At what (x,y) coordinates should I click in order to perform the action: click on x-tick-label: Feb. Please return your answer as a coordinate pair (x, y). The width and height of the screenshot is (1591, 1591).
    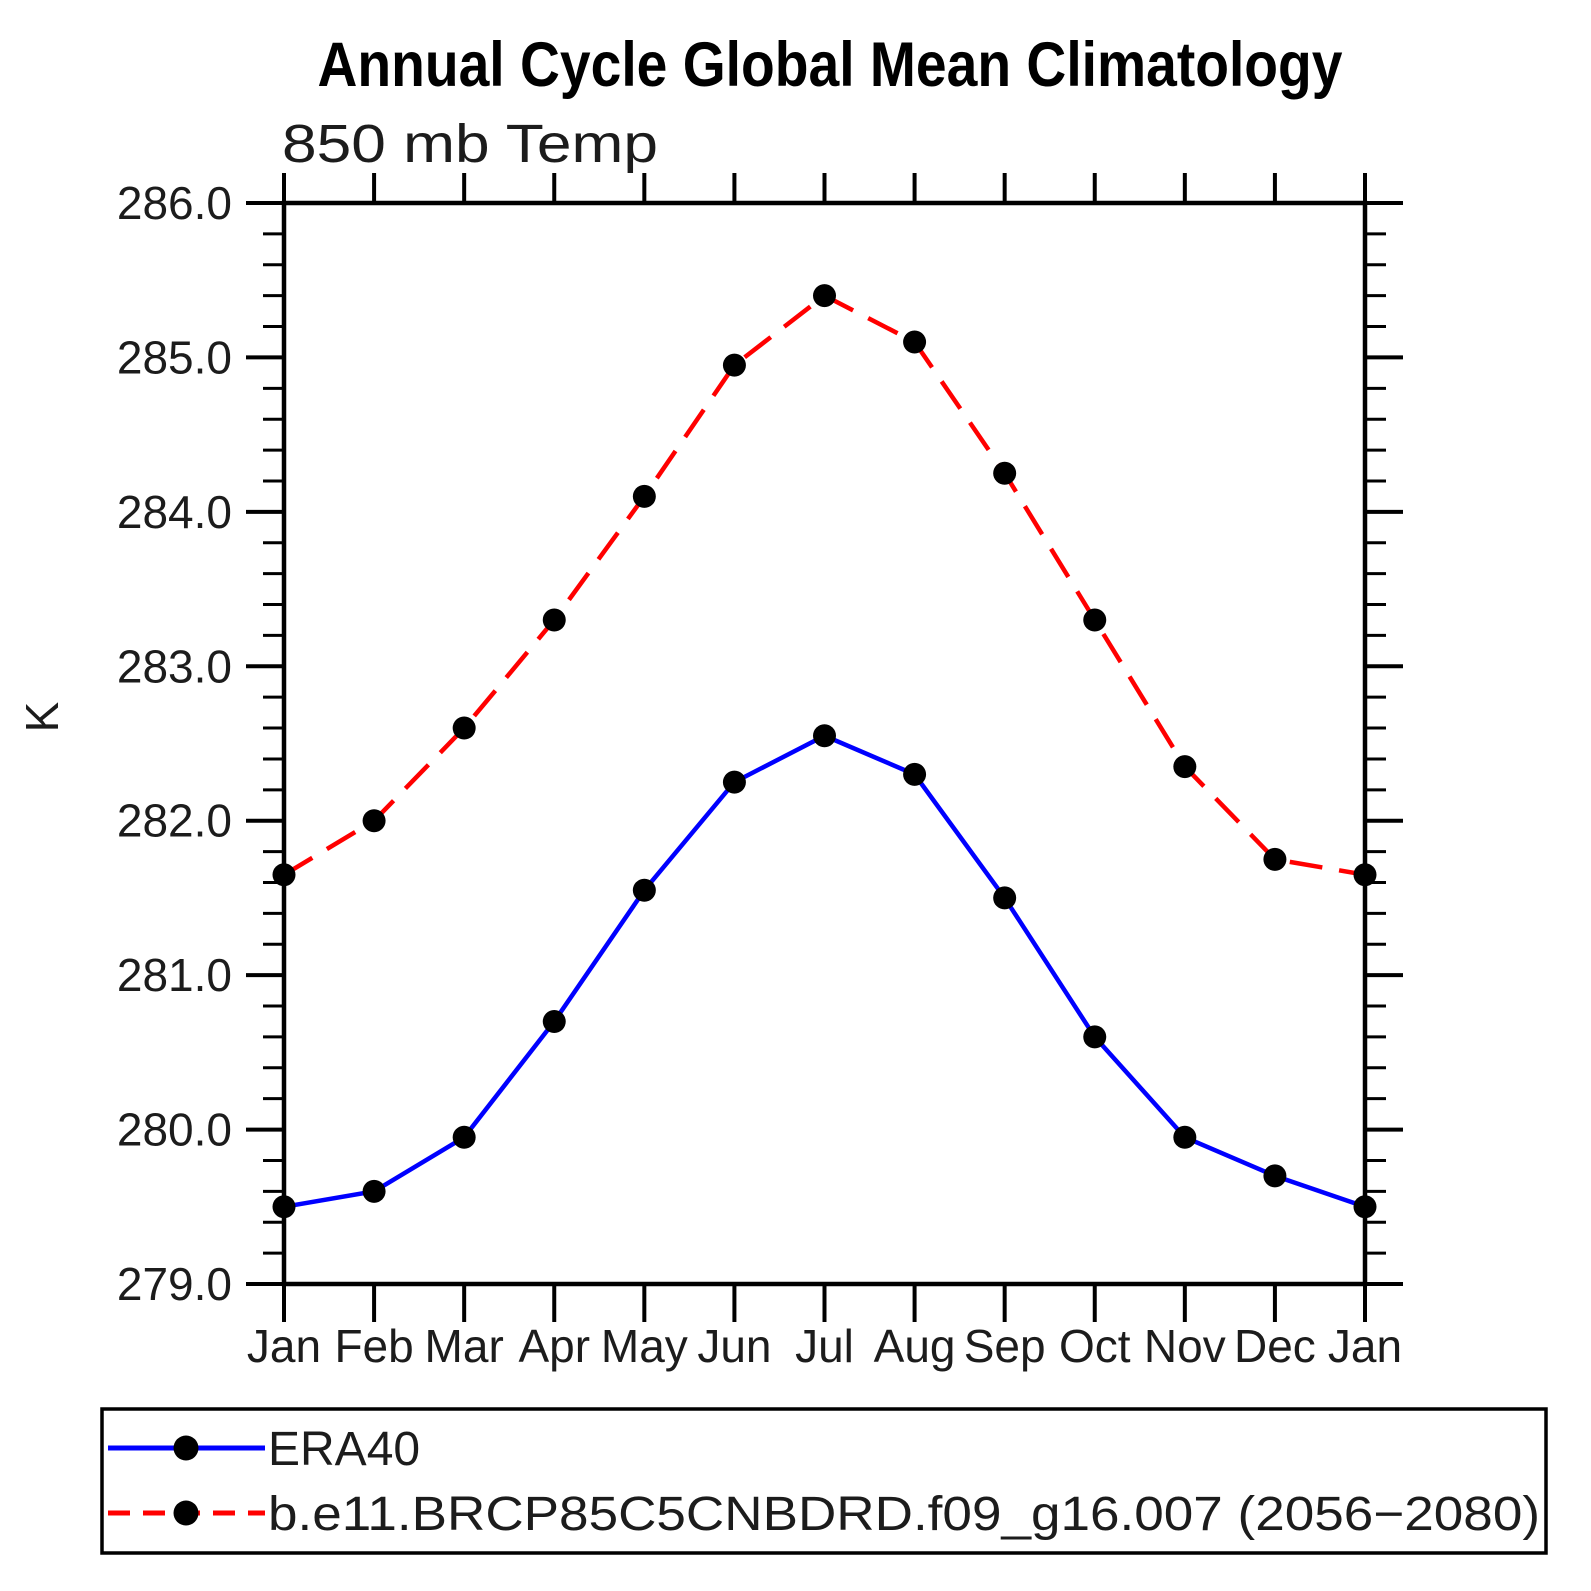
    Looking at the image, I should click on (373, 1346).